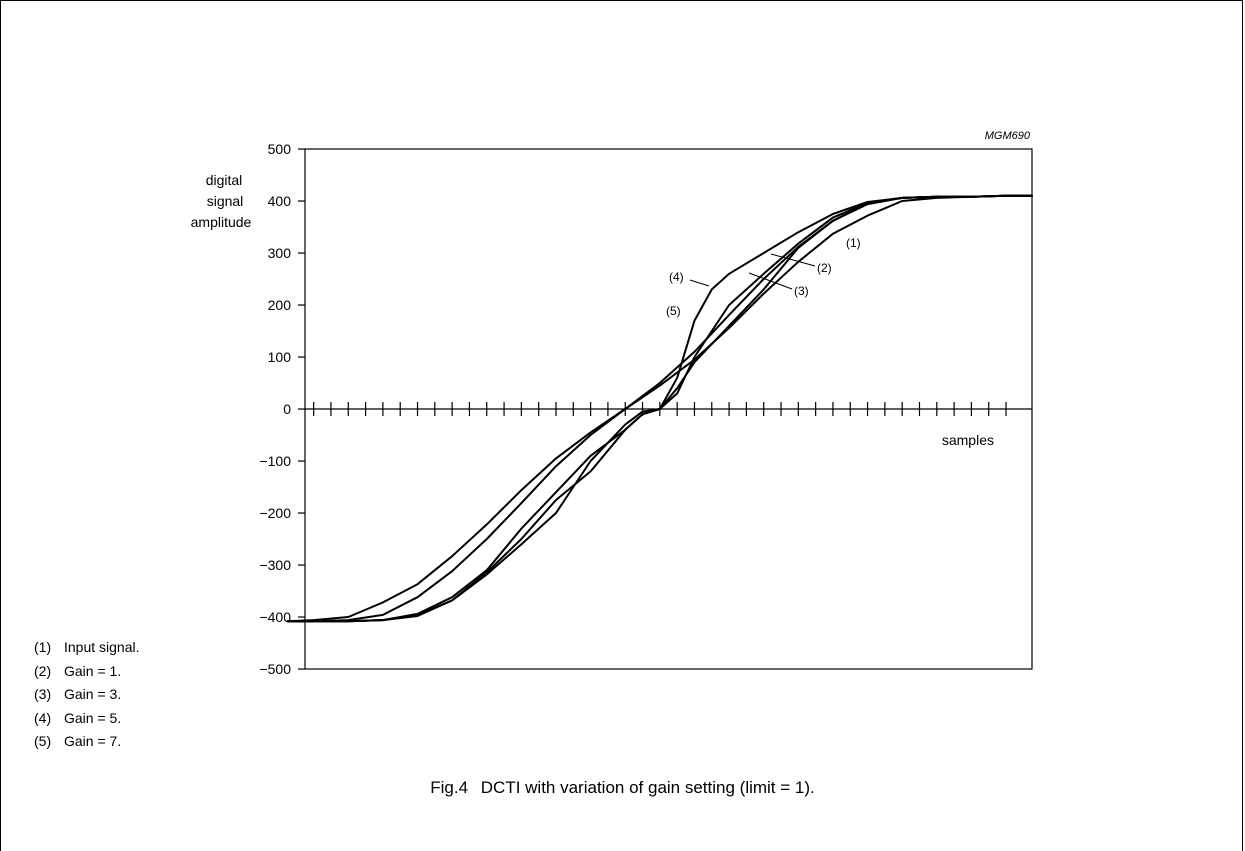 This screenshot has height=851, width=1245. I want to click on legend-number: (2), so click(43, 670).